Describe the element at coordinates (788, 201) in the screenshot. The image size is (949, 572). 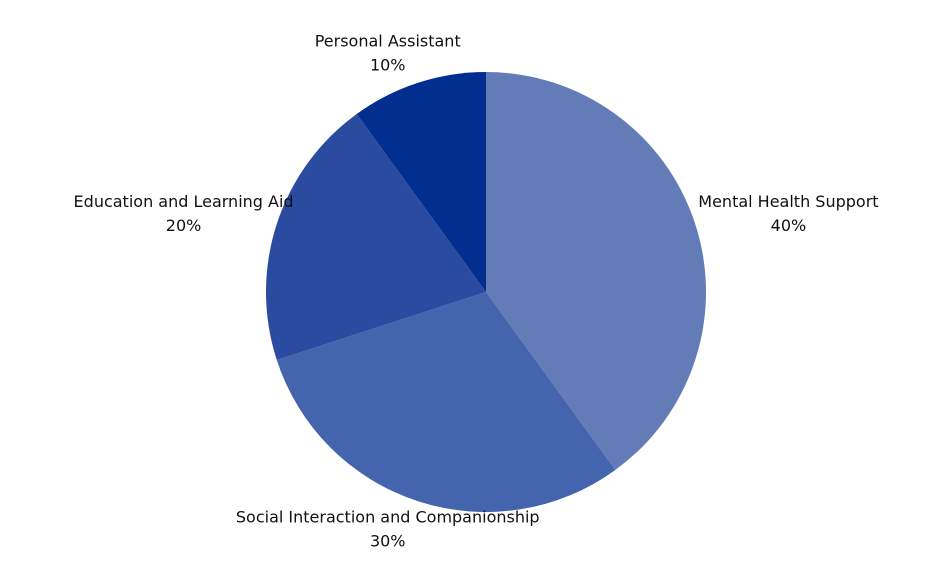
I see `slice-label: Mental Health Support` at that location.